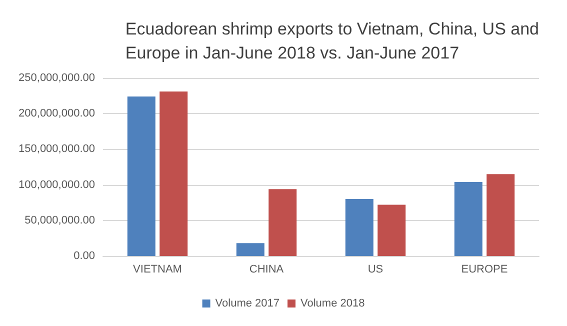 Image resolution: width=567 pixels, height=326 pixels. Describe the element at coordinates (157, 270) in the screenshot. I see `x-tick-label: VIETNAM` at that location.